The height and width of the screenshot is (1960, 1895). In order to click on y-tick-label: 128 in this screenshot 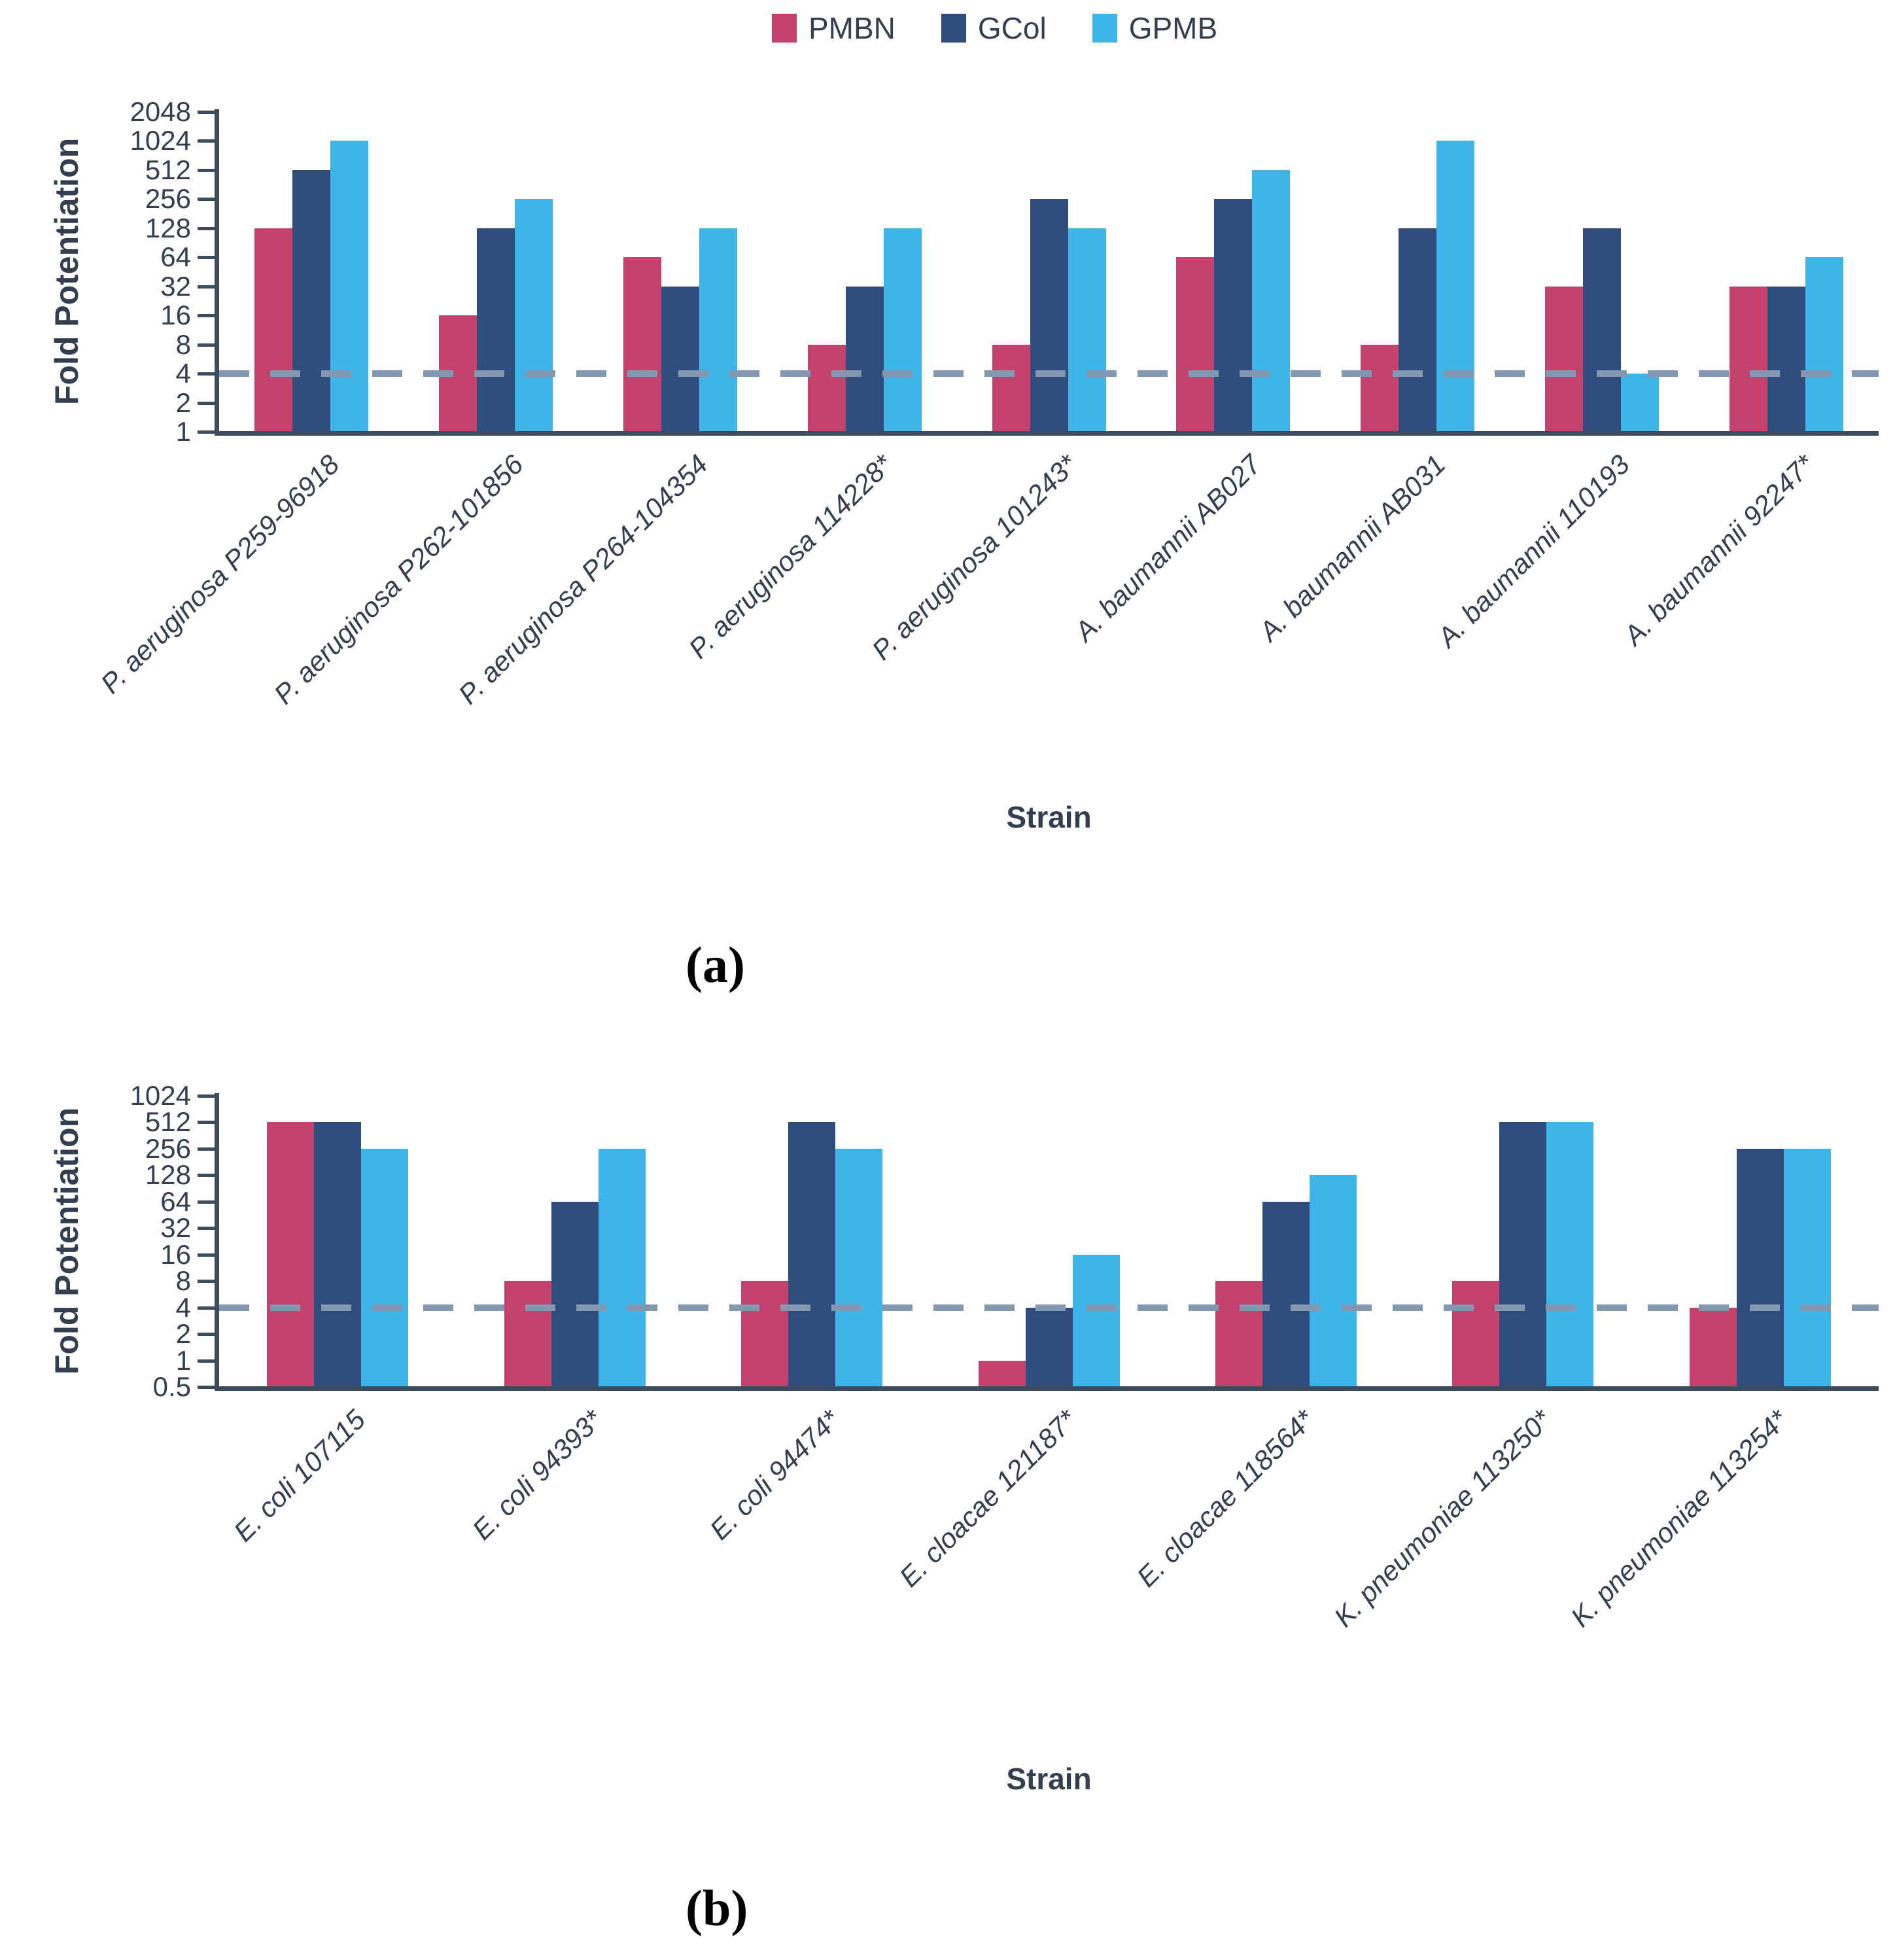, I will do `click(168, 1174)`.